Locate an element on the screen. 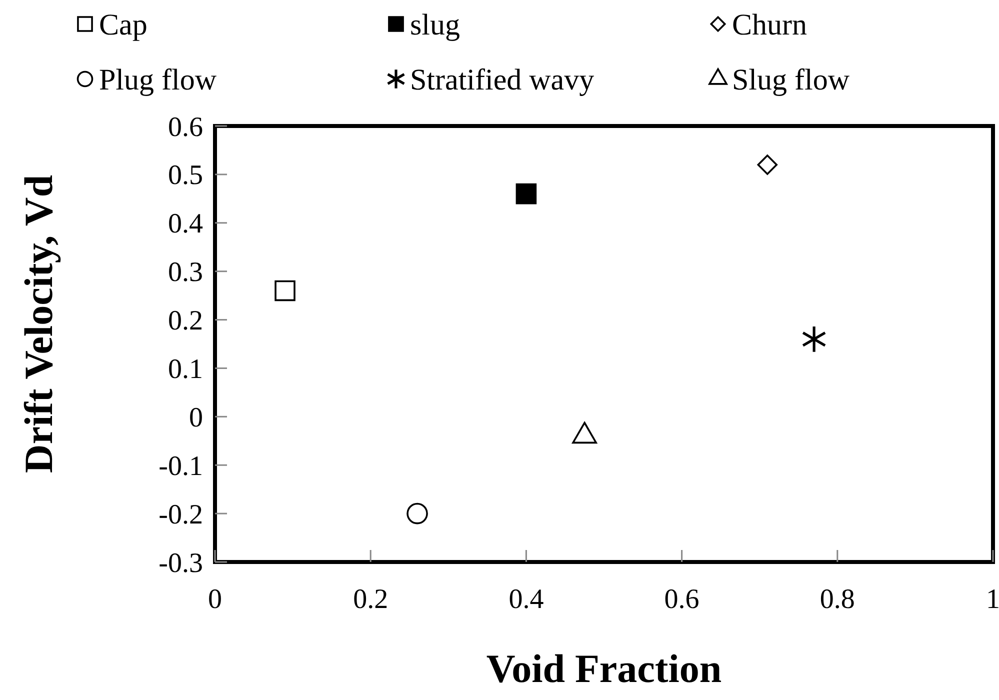 This screenshot has width=999, height=700. x-tick-label: 0.6 is located at coordinates (682, 599).